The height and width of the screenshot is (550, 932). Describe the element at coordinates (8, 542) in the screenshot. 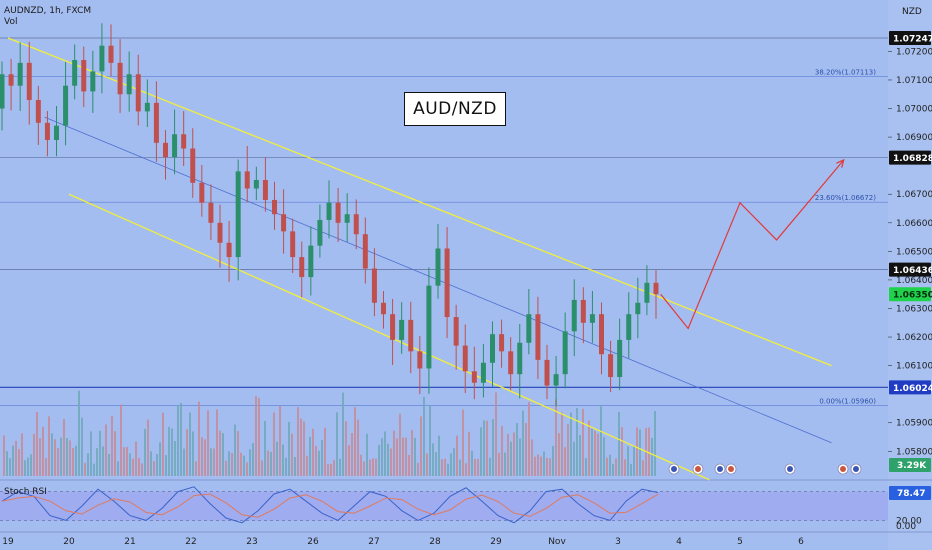

I see `time-tick-label: 19` at that location.